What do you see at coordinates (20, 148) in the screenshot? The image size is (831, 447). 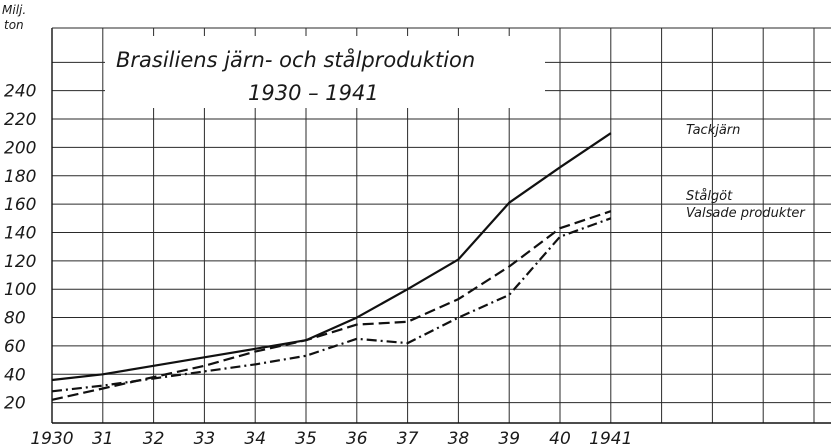 I see `y-tick-label: 200` at bounding box center [20, 148].